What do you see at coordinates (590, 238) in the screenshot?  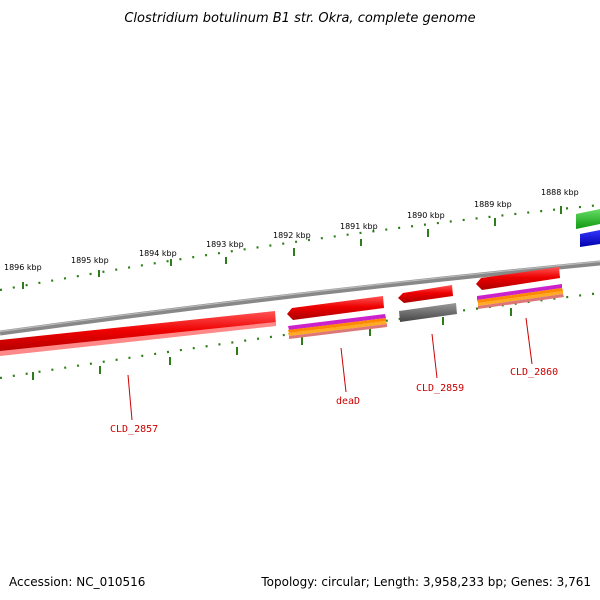 I see `blue-feature` at bounding box center [590, 238].